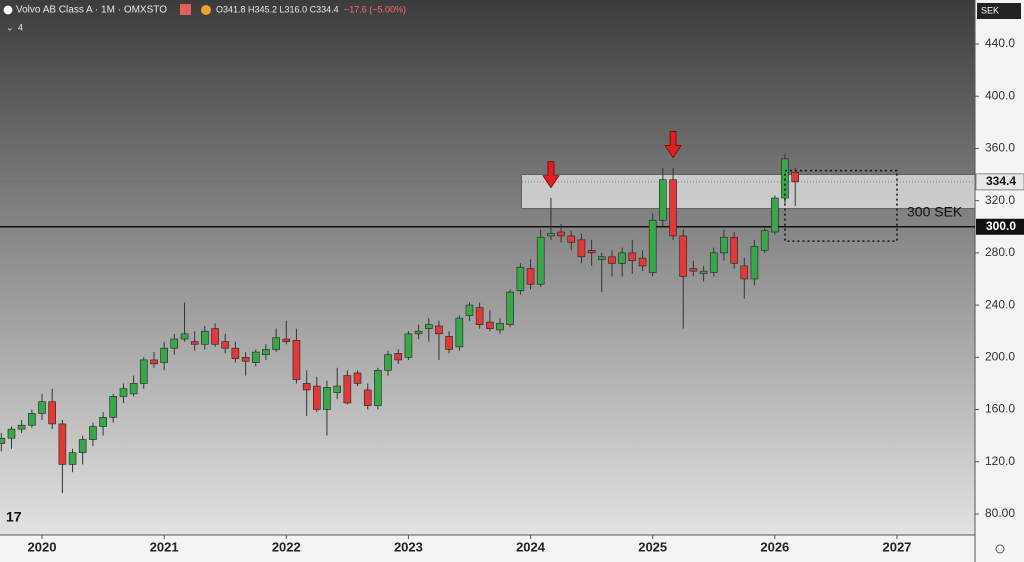 This screenshot has width=1024, height=562. What do you see at coordinates (14, 517) in the screenshot?
I see `tv-logo: 17` at bounding box center [14, 517].